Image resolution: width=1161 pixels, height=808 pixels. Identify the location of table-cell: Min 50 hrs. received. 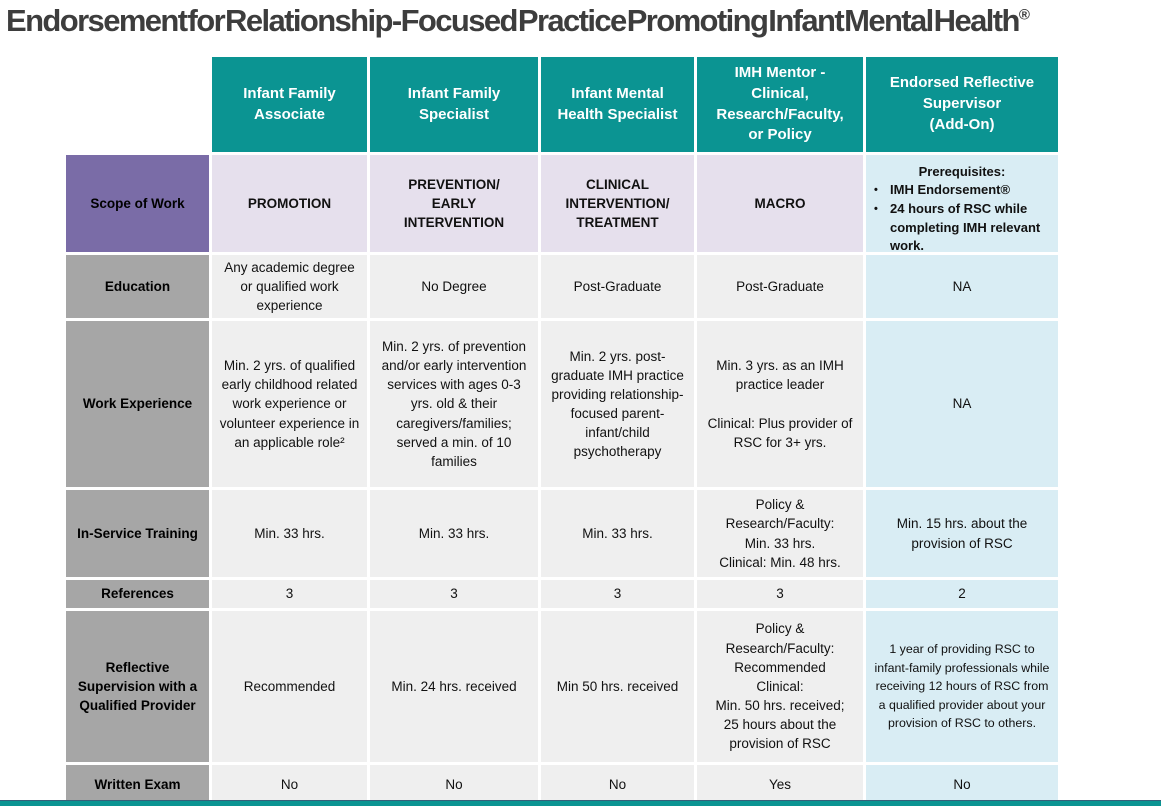
(617, 686).